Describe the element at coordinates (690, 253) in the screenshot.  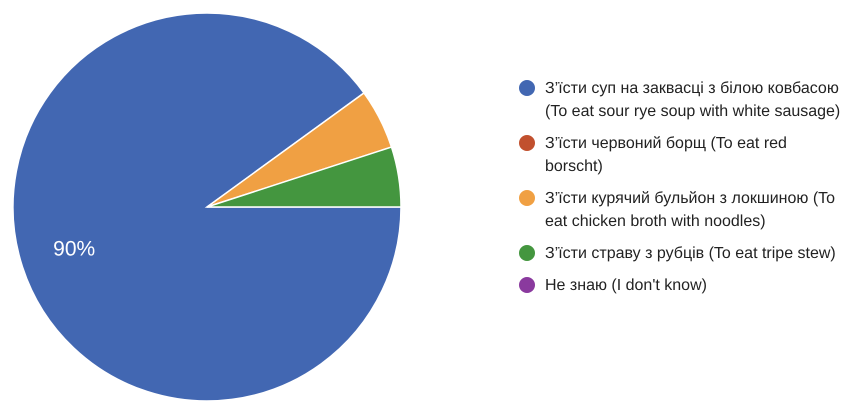
I see `legend-label: З’їсти страву з рубців (To eat tripe stew)` at that location.